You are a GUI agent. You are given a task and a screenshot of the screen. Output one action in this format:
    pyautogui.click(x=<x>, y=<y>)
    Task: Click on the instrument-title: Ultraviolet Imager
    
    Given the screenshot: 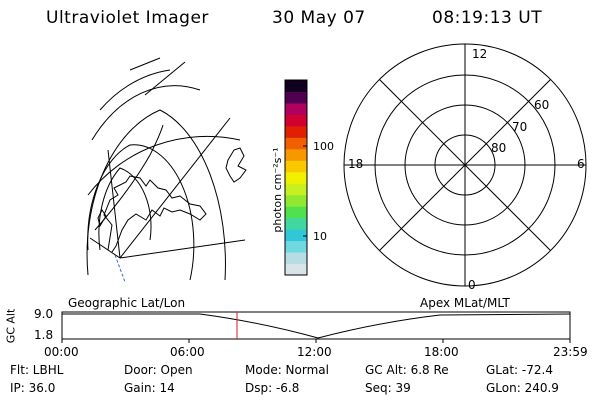 What is the action you would take?
    pyautogui.click(x=127, y=18)
    